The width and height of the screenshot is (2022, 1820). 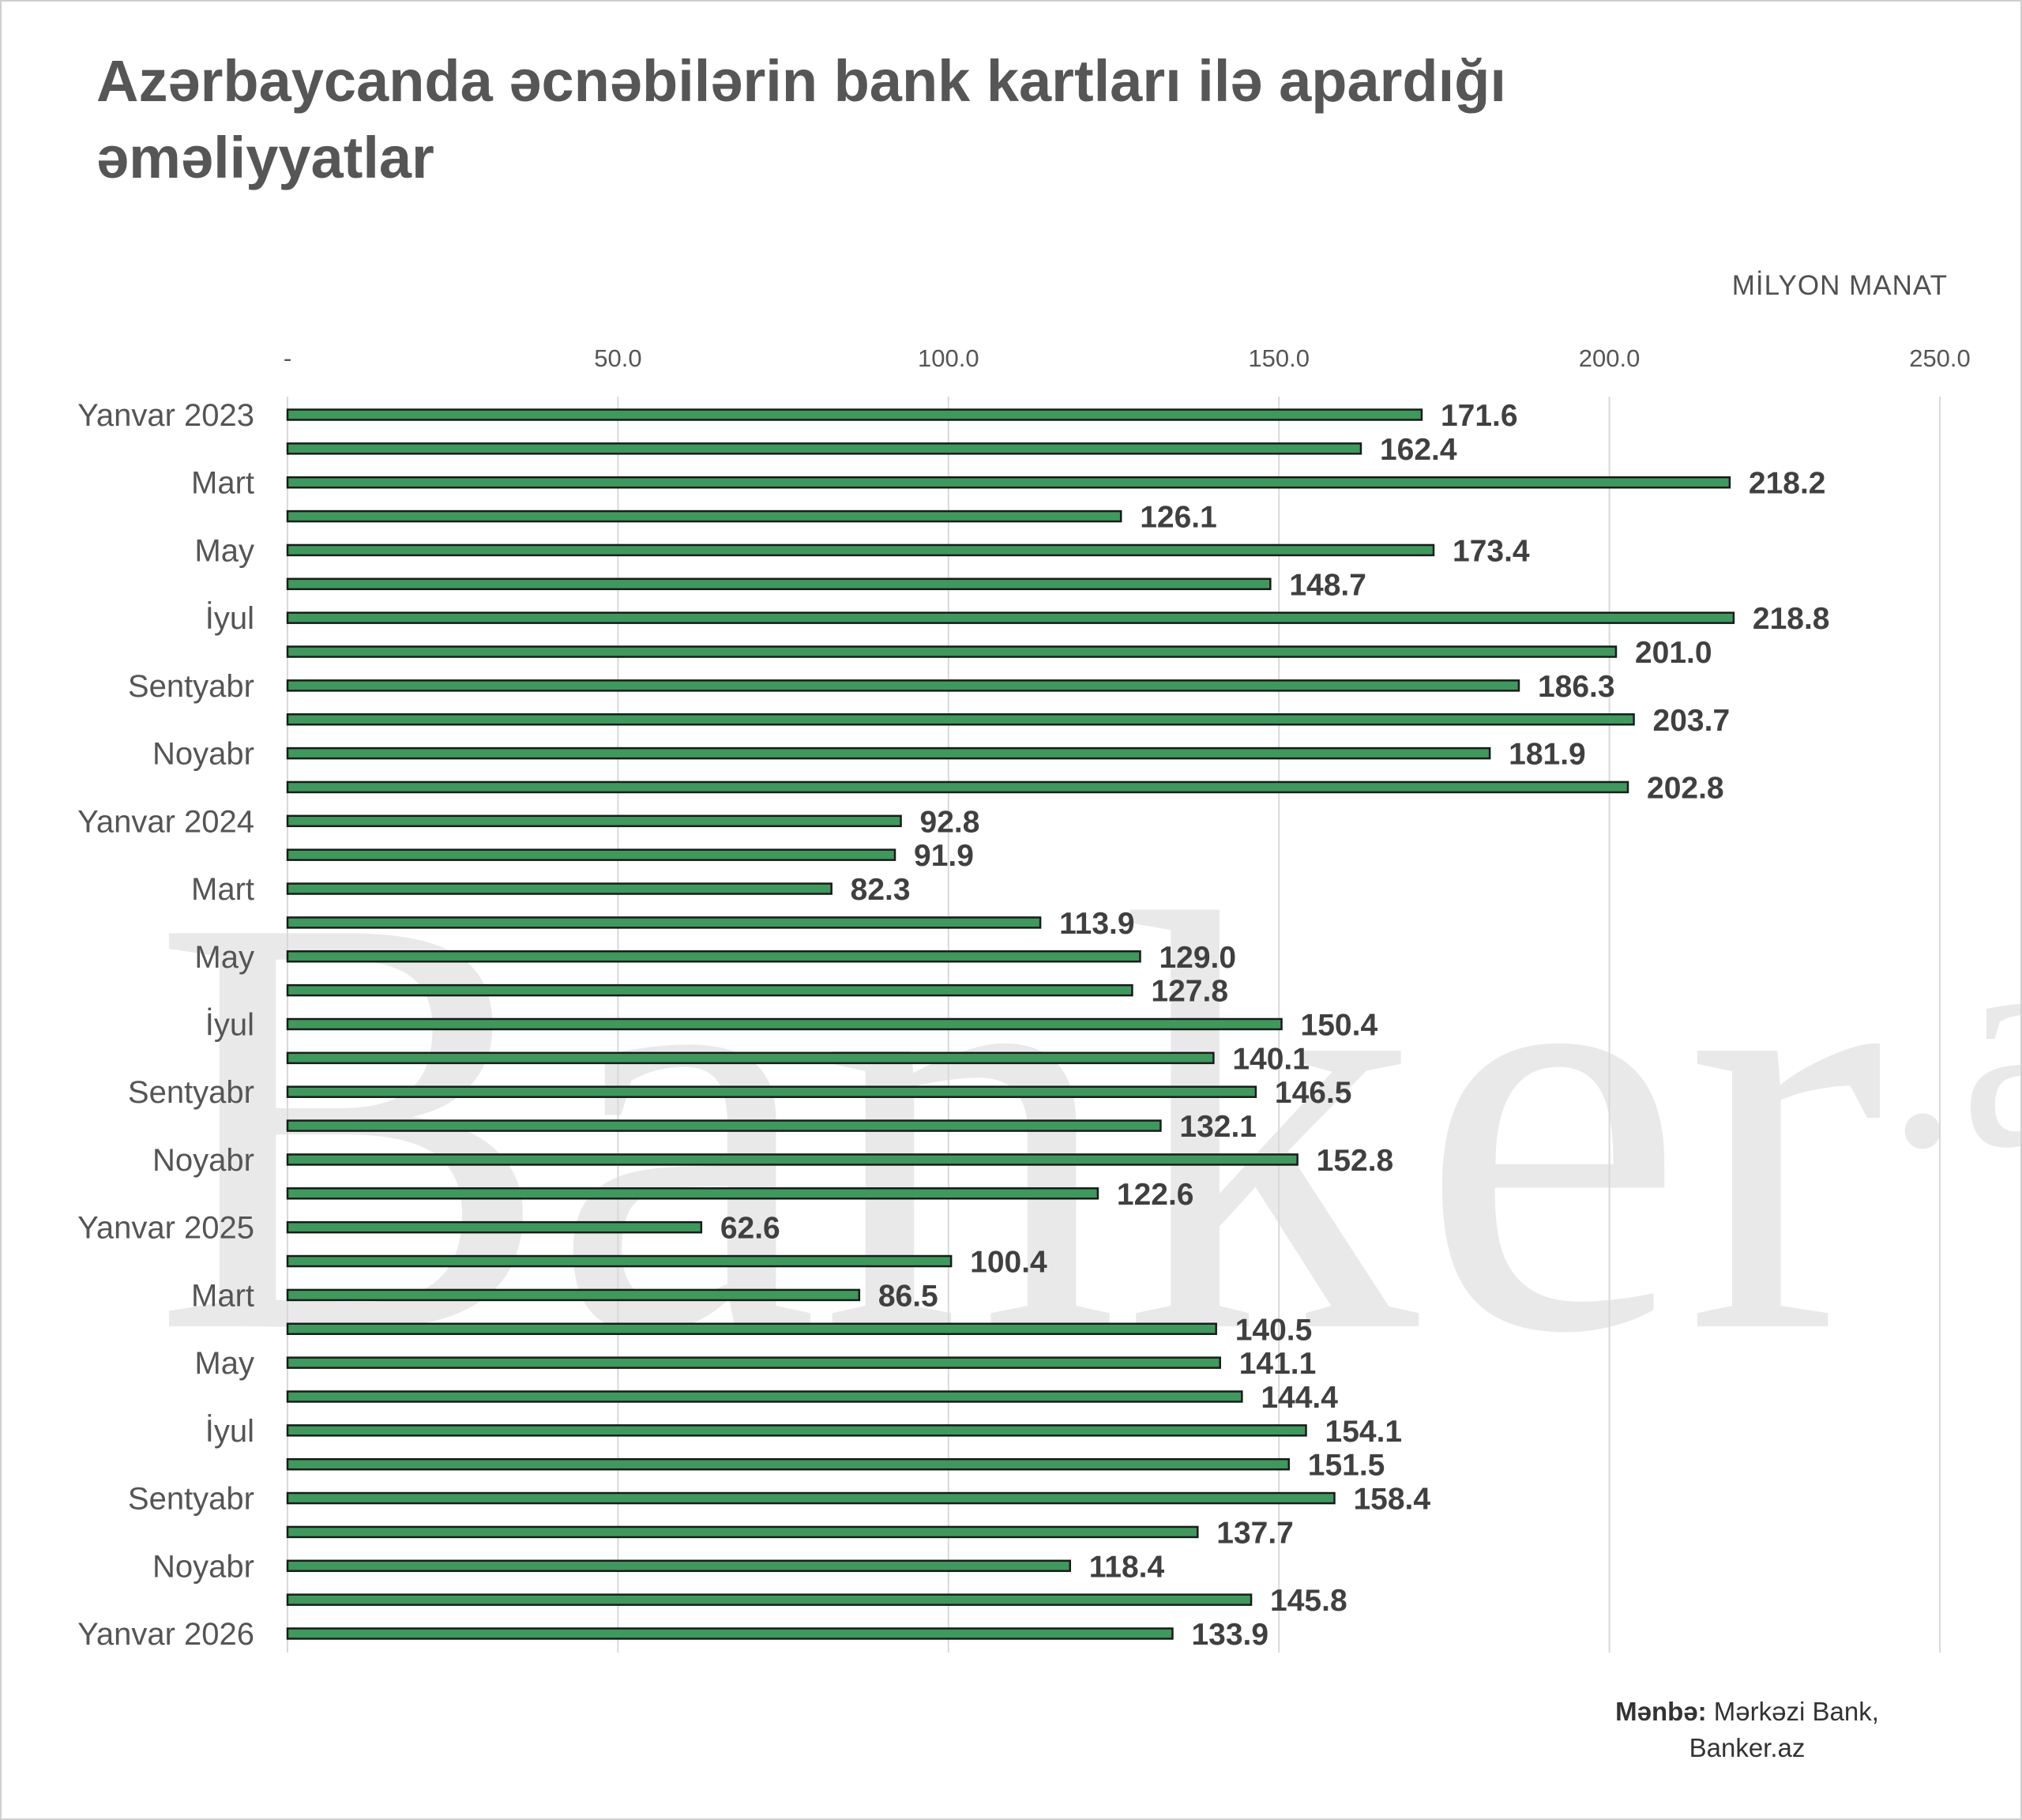 What do you see at coordinates (1308, 1601) in the screenshot?
I see `value-label: 145.8` at bounding box center [1308, 1601].